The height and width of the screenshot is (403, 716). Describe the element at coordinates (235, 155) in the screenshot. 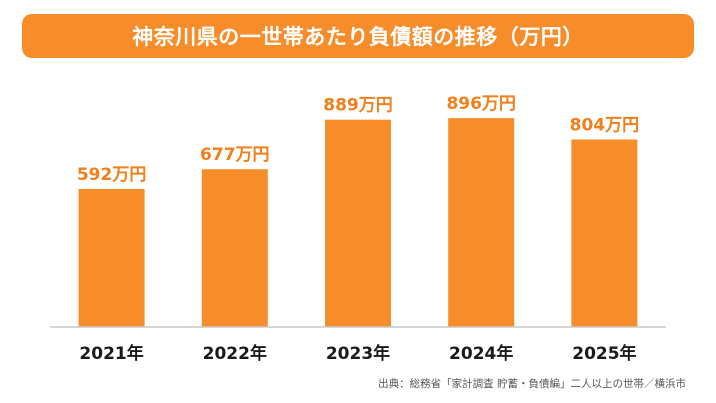

I see `value-label: 677万円` at that location.